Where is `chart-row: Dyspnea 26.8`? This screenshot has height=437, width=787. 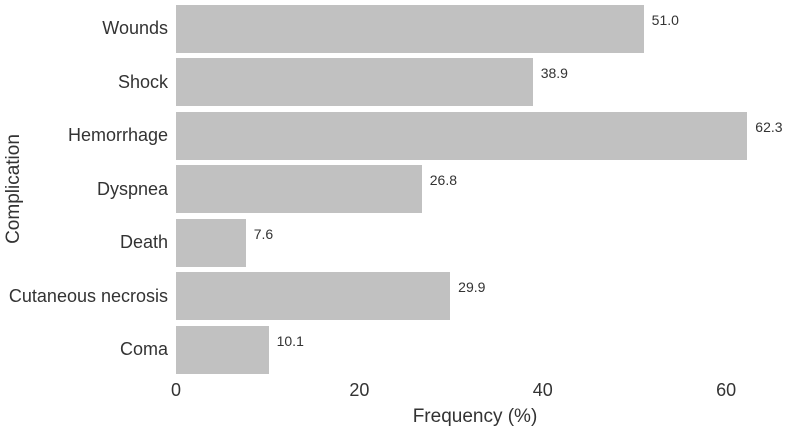 chart-row: Dyspnea 26.8 is located at coordinates (393, 190).